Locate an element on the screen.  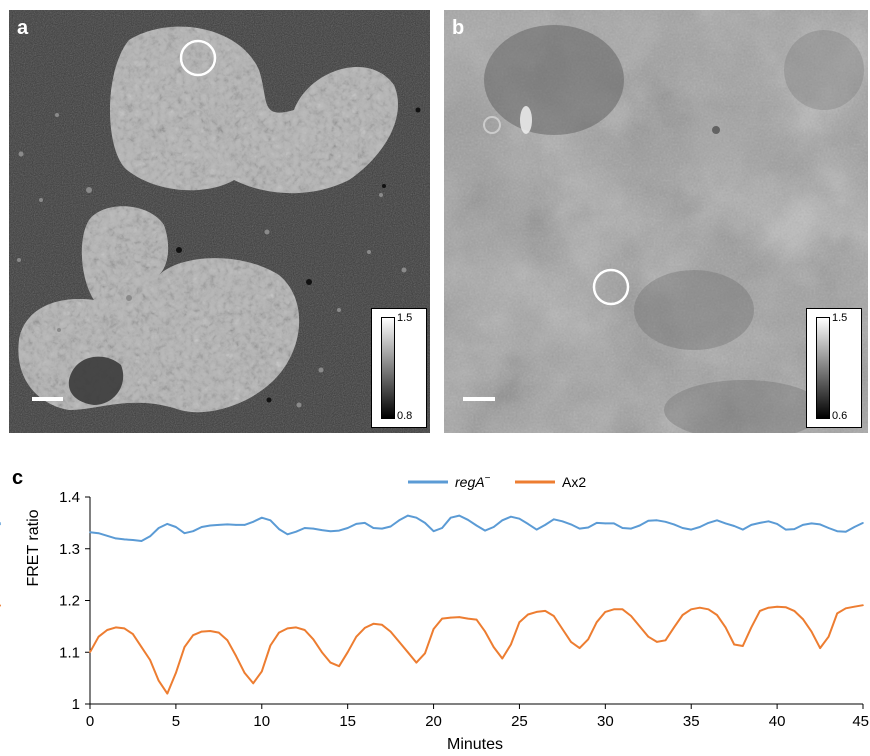
panel-a-letter: a is located at coordinates (23, 28).